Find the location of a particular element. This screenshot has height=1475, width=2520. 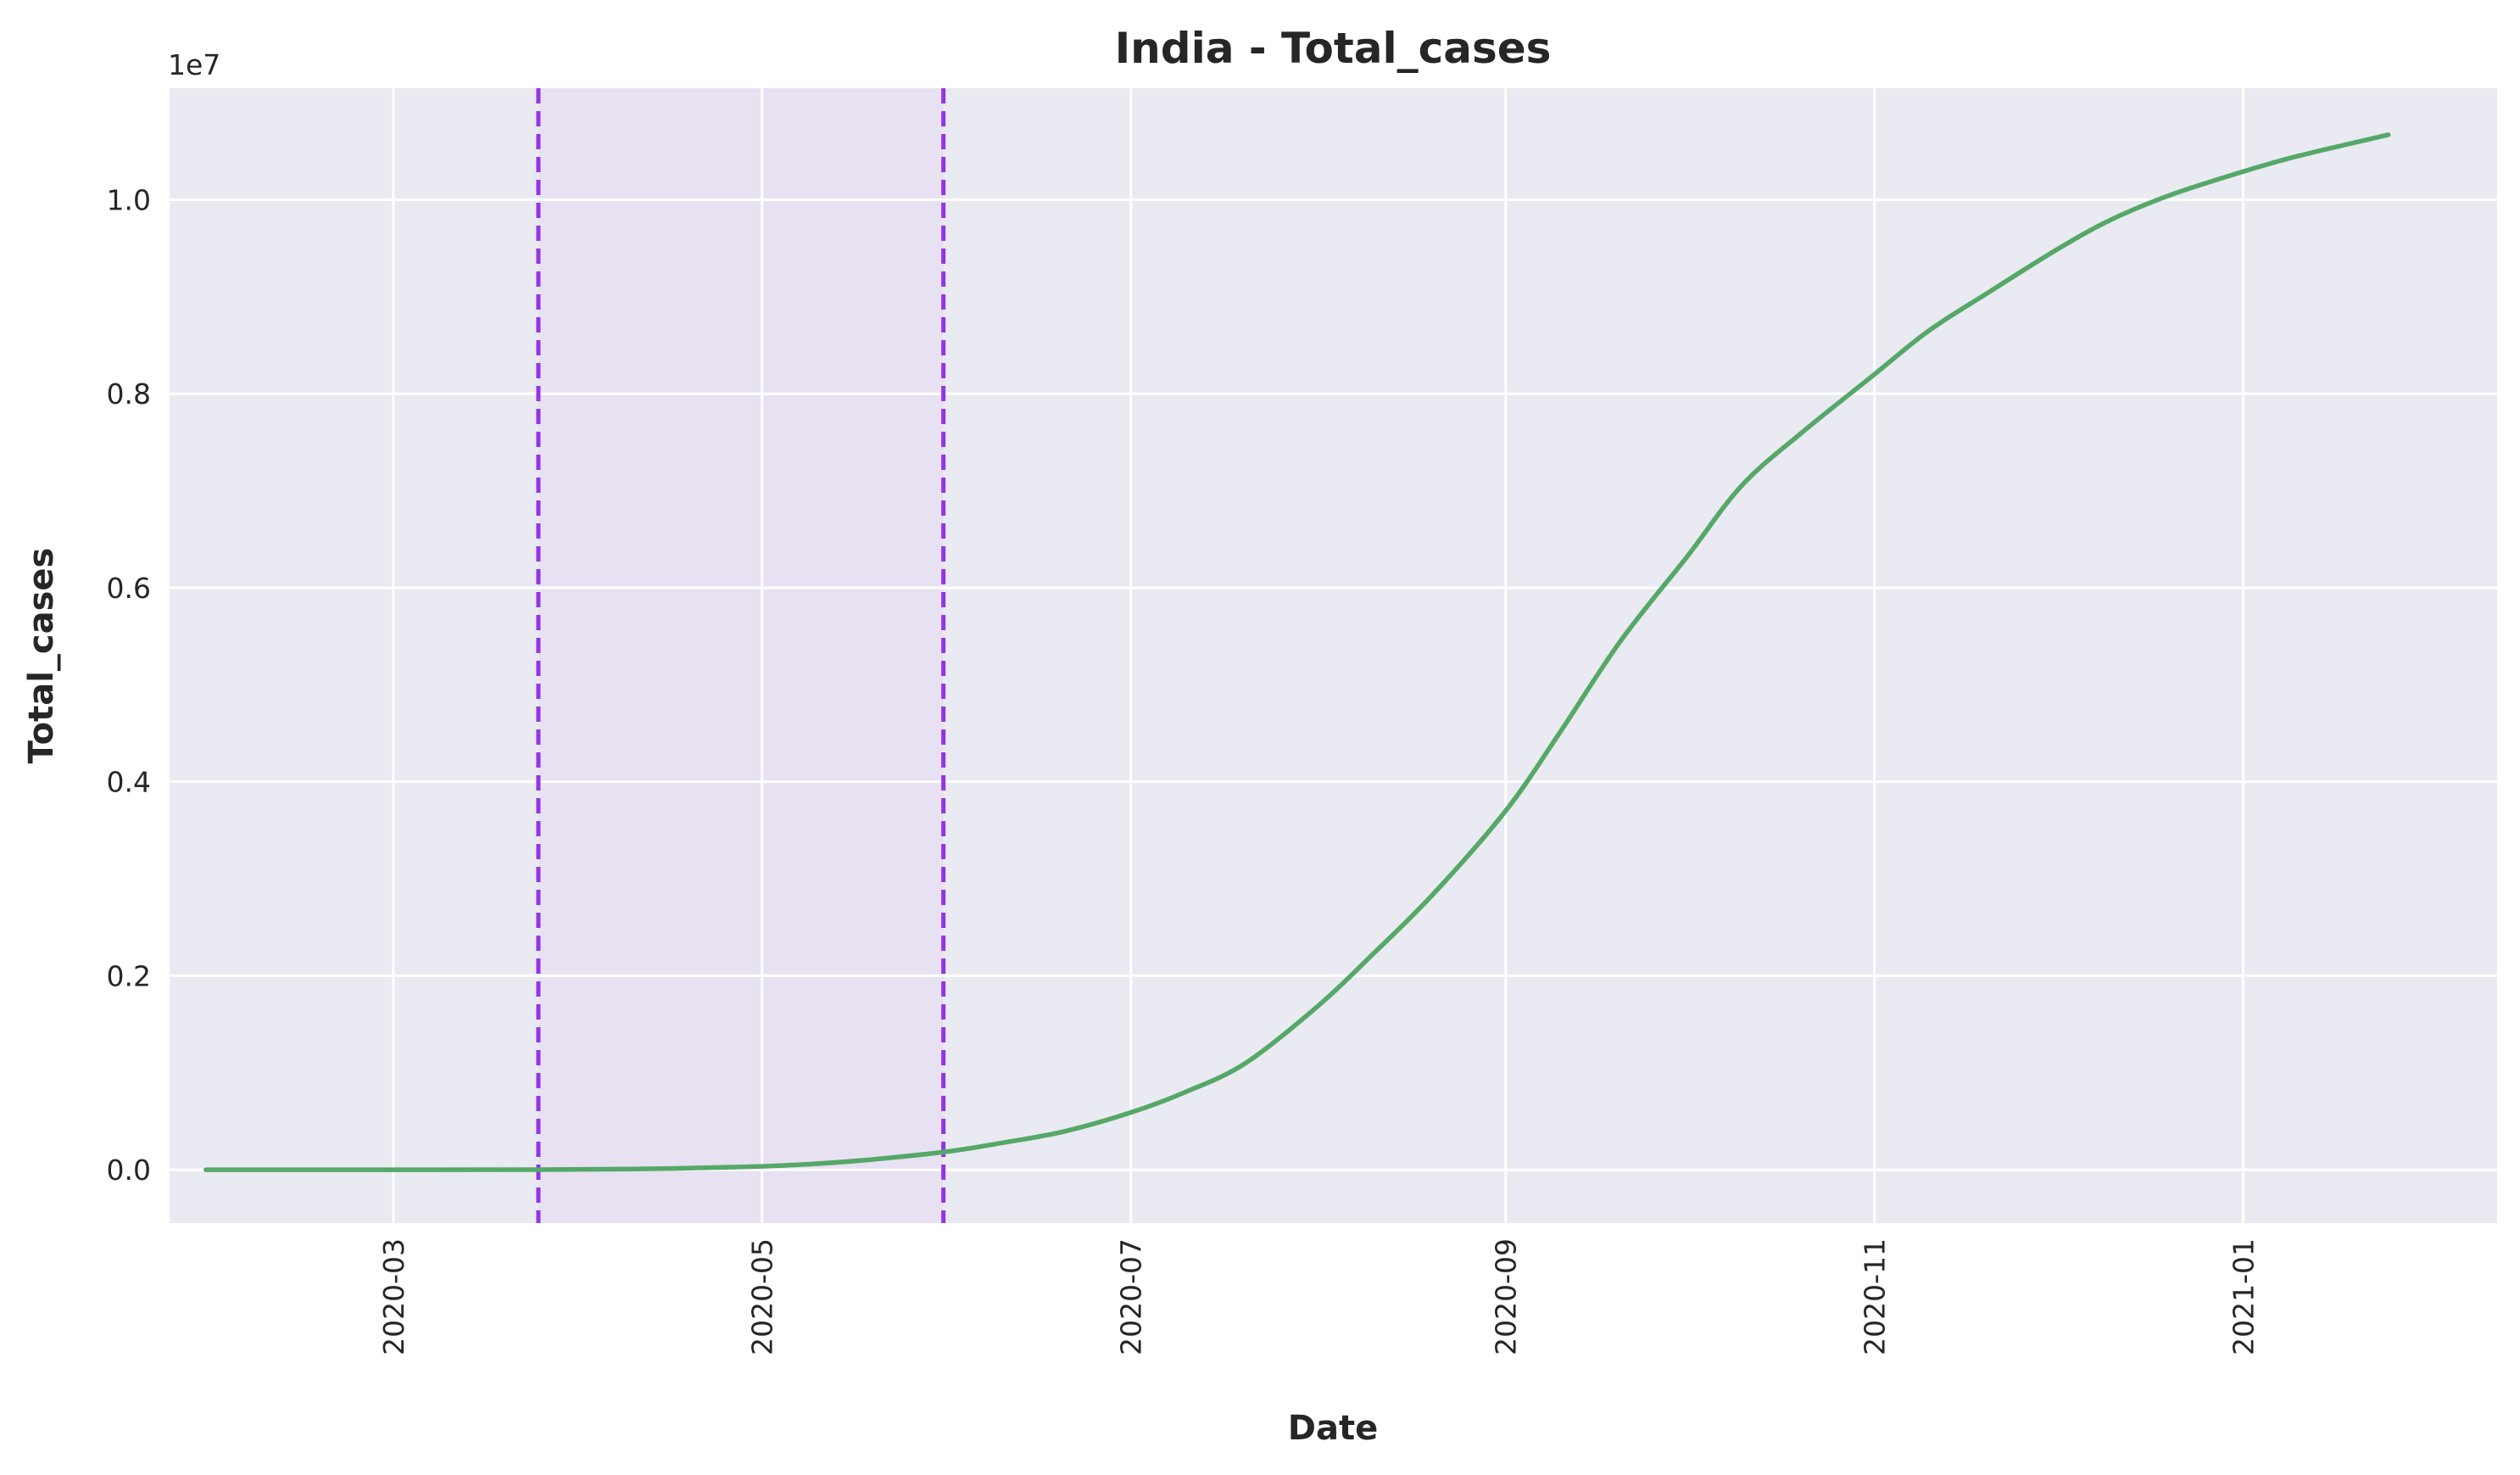

x-tick-label: 2020-09 is located at coordinates (1506, 1296).